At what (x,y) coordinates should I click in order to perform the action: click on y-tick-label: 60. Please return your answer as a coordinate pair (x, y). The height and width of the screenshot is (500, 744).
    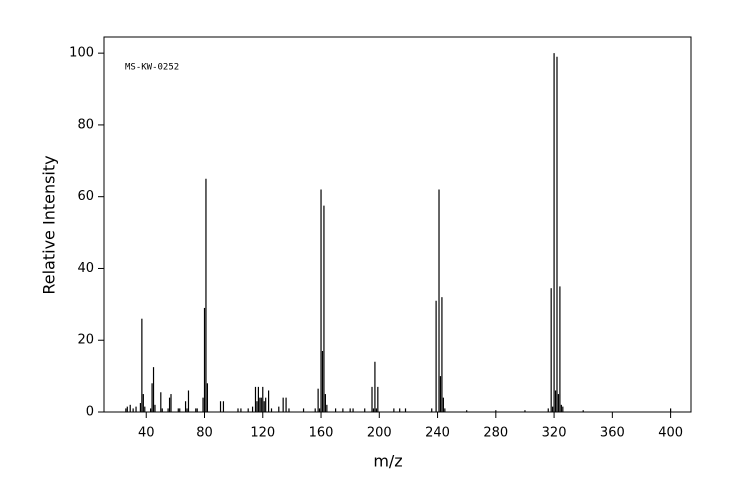
    Looking at the image, I should click on (85, 196).